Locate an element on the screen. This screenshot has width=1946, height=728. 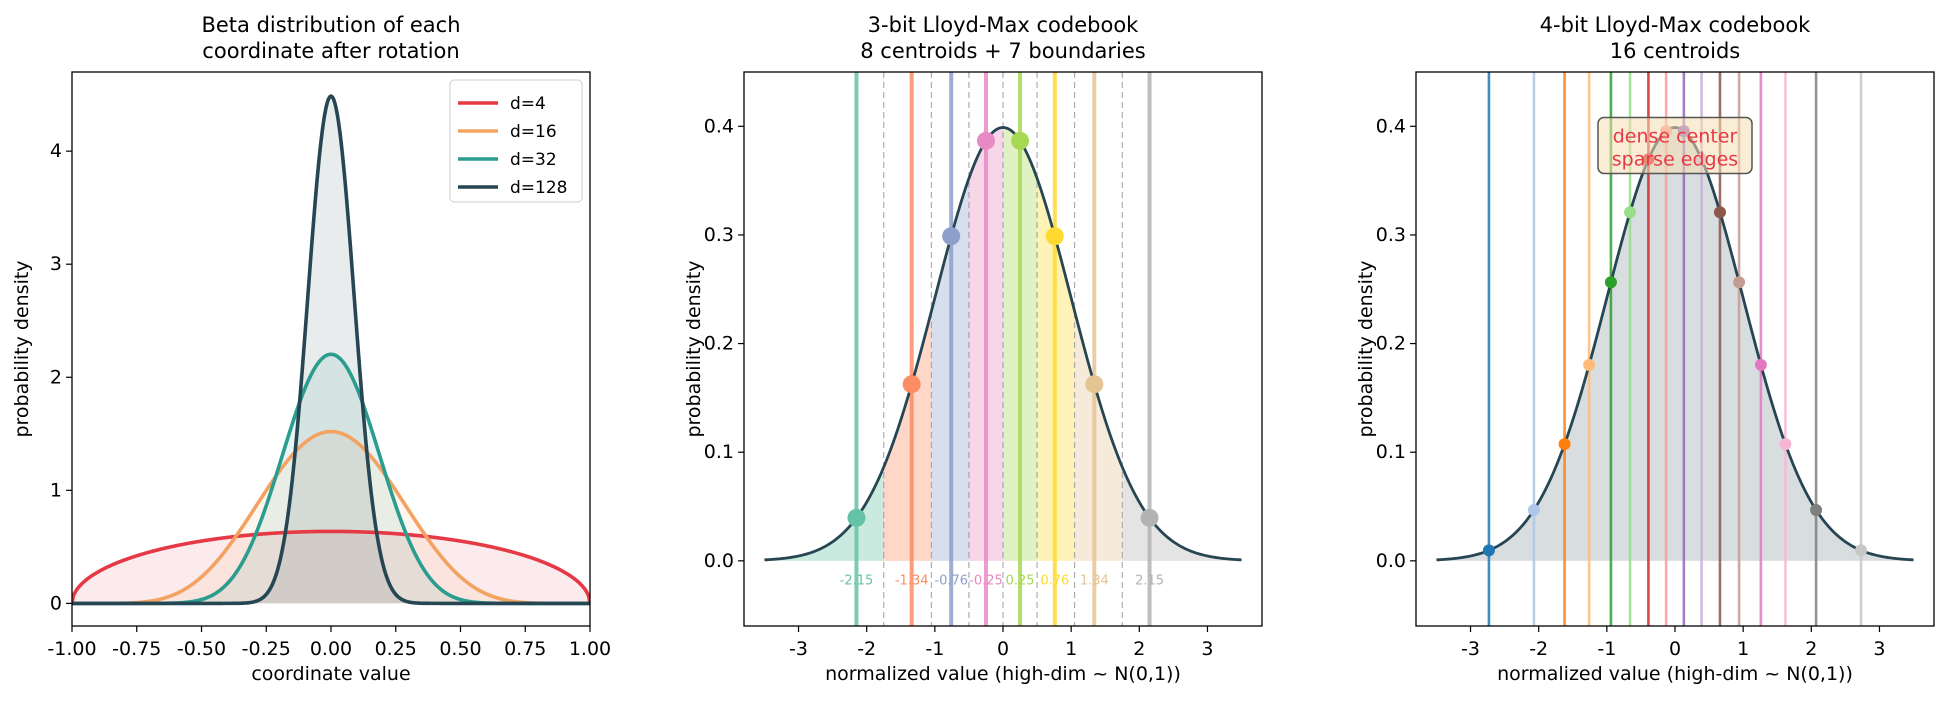
density-fill is located at coordinates (1675, 344).